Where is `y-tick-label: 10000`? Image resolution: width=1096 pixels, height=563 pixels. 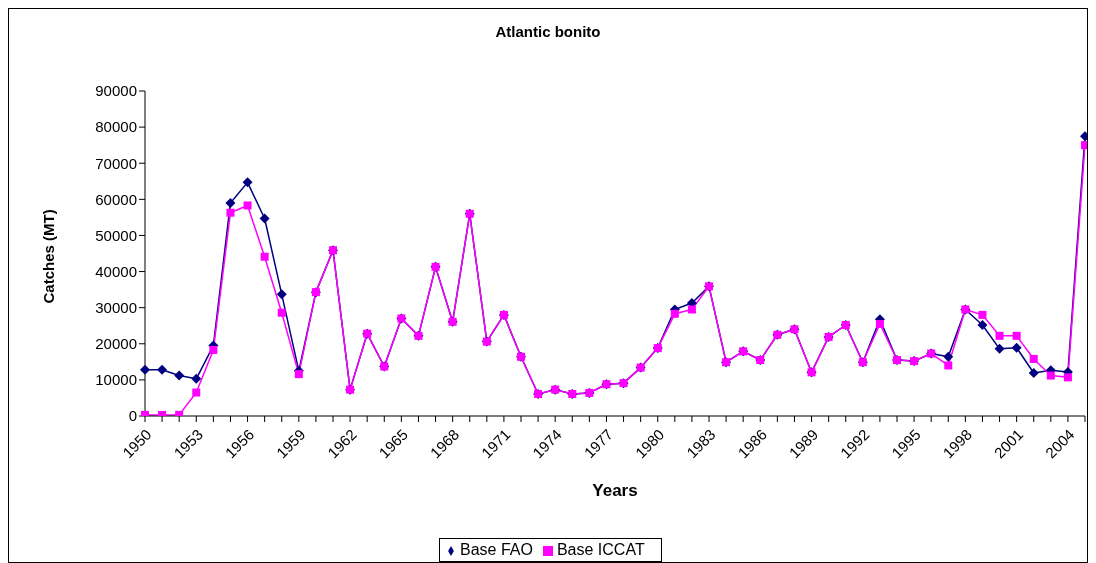 y-tick-label: 10000 is located at coordinates (116, 380).